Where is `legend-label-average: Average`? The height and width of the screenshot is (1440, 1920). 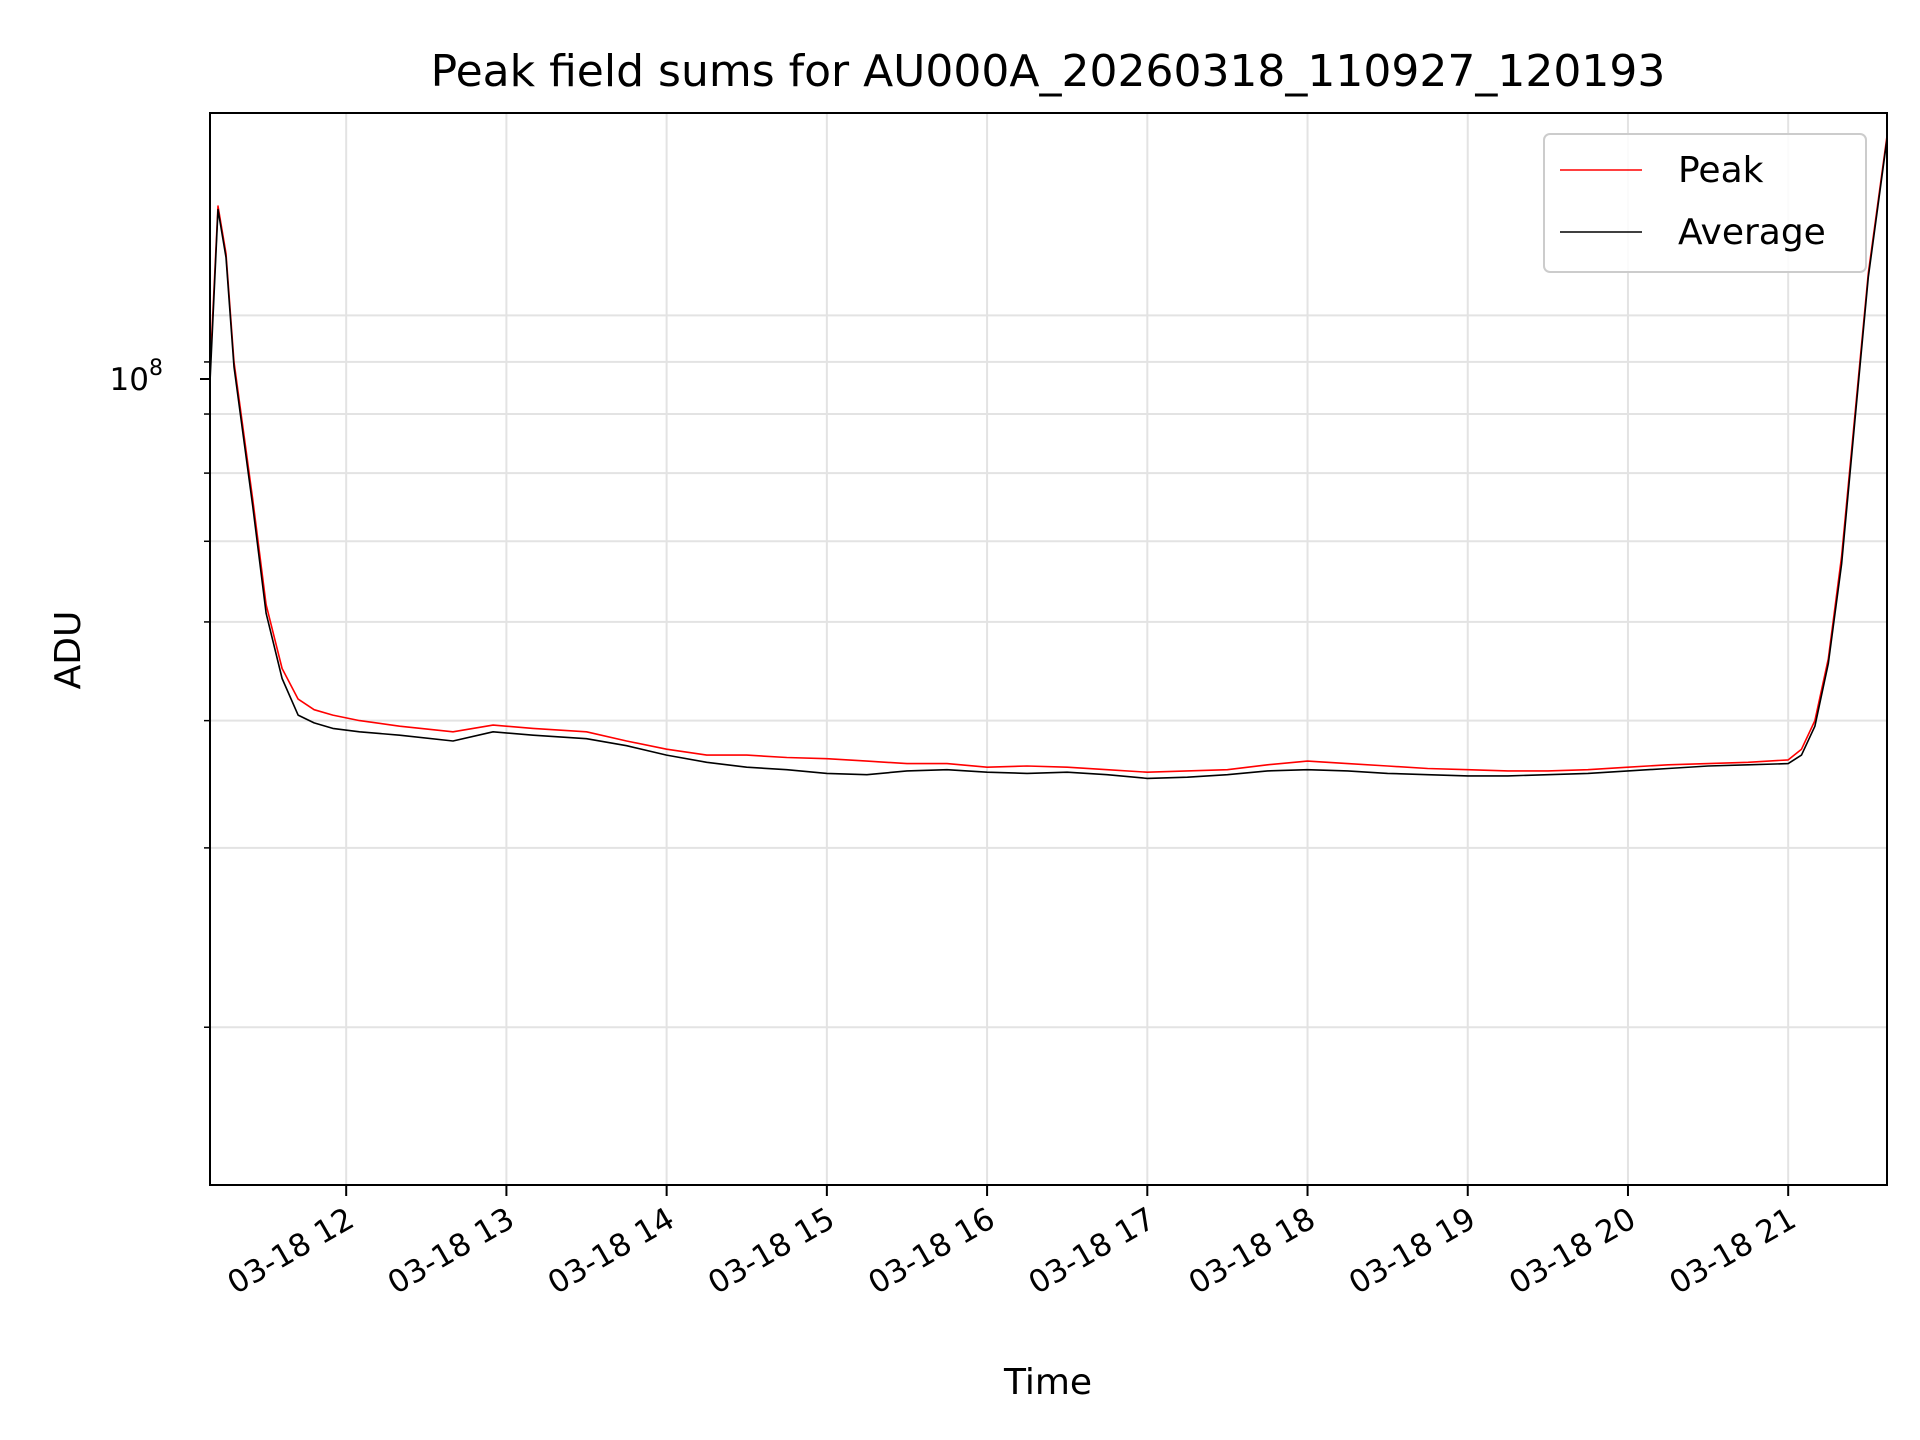 legend-label-average: Average is located at coordinates (1752, 232).